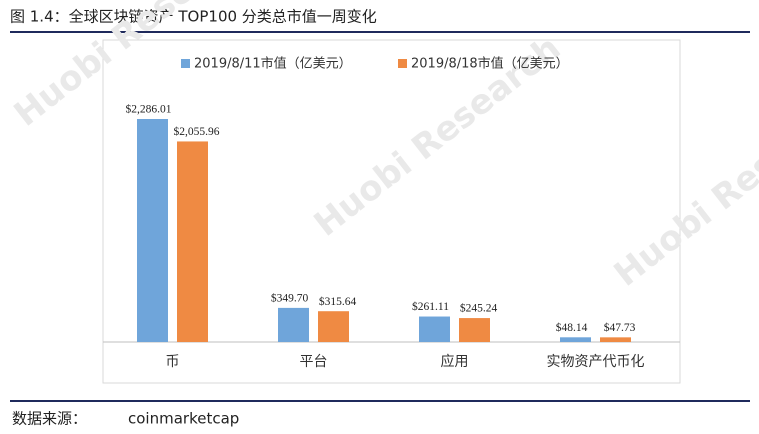 This screenshot has width=759, height=434. Describe the element at coordinates (683, 186) in the screenshot. I see `watermark: Huobi Research` at that location.